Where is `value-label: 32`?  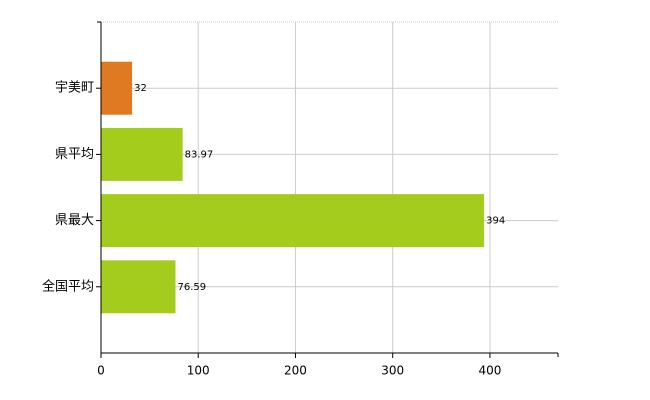
value-label: 32 is located at coordinates (140, 88).